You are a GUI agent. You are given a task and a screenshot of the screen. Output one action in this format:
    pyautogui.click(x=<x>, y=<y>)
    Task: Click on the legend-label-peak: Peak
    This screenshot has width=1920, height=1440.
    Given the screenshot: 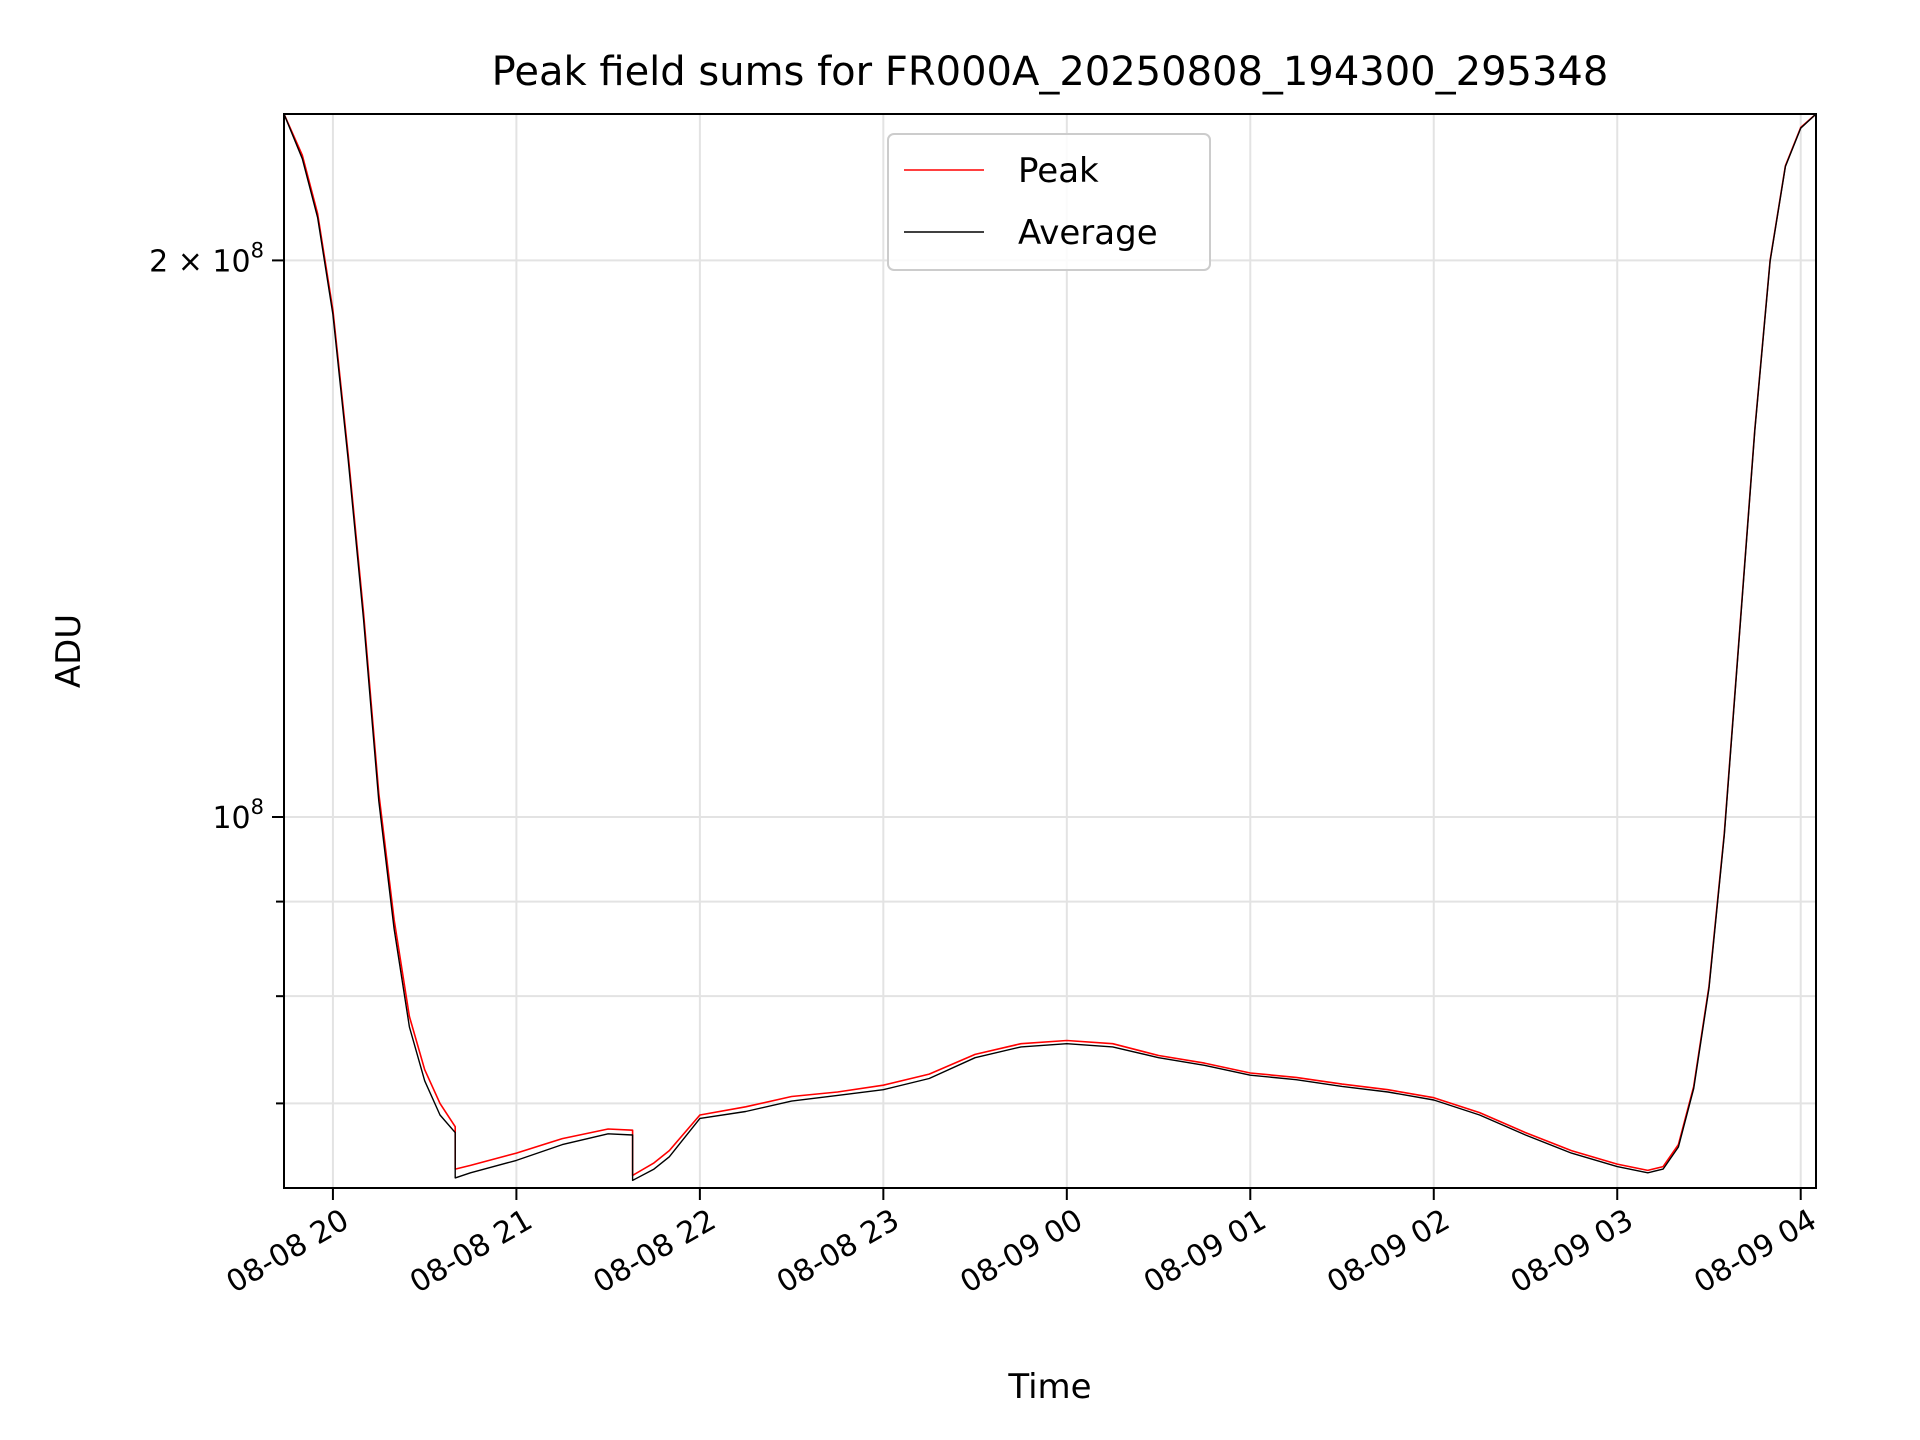 What is the action you would take?
    pyautogui.click(x=1058, y=171)
    